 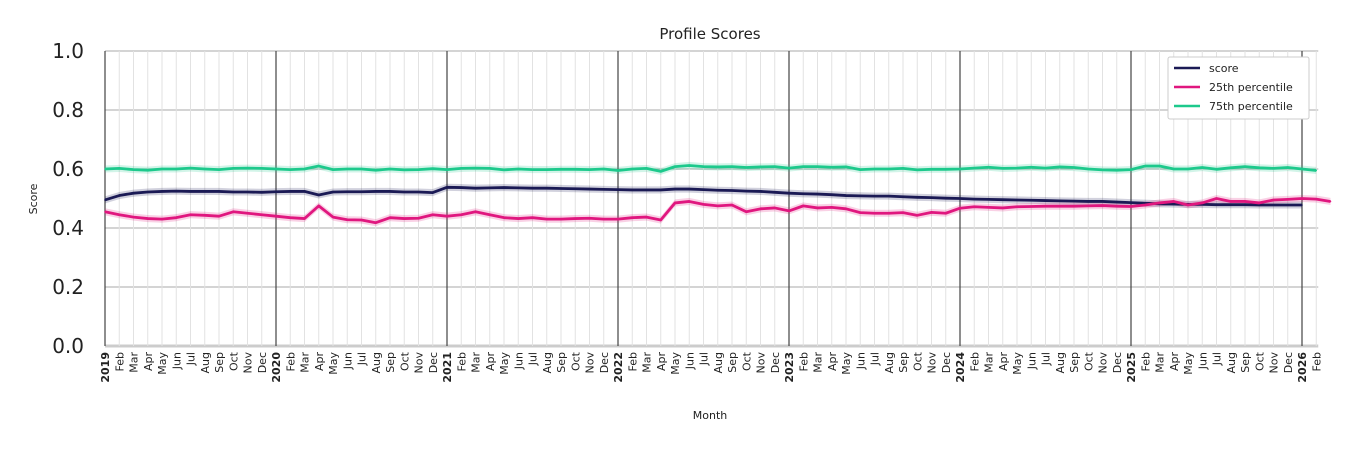 What do you see at coordinates (1003, 362) in the screenshot?
I see `x-tick-label: Apr` at bounding box center [1003, 362].